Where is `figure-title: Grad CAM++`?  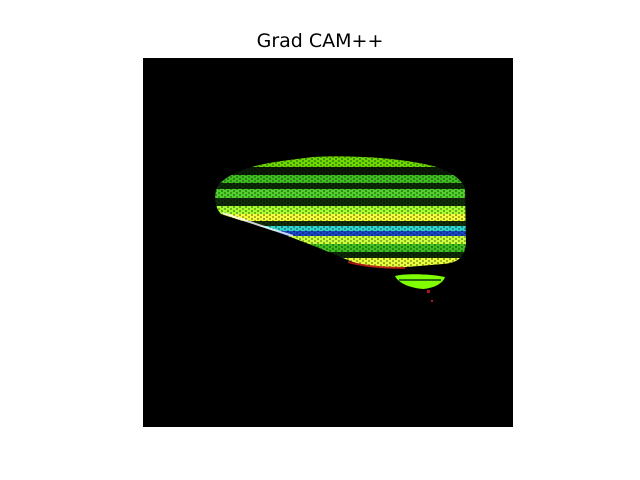
figure-title: Grad CAM++ is located at coordinates (320, 41).